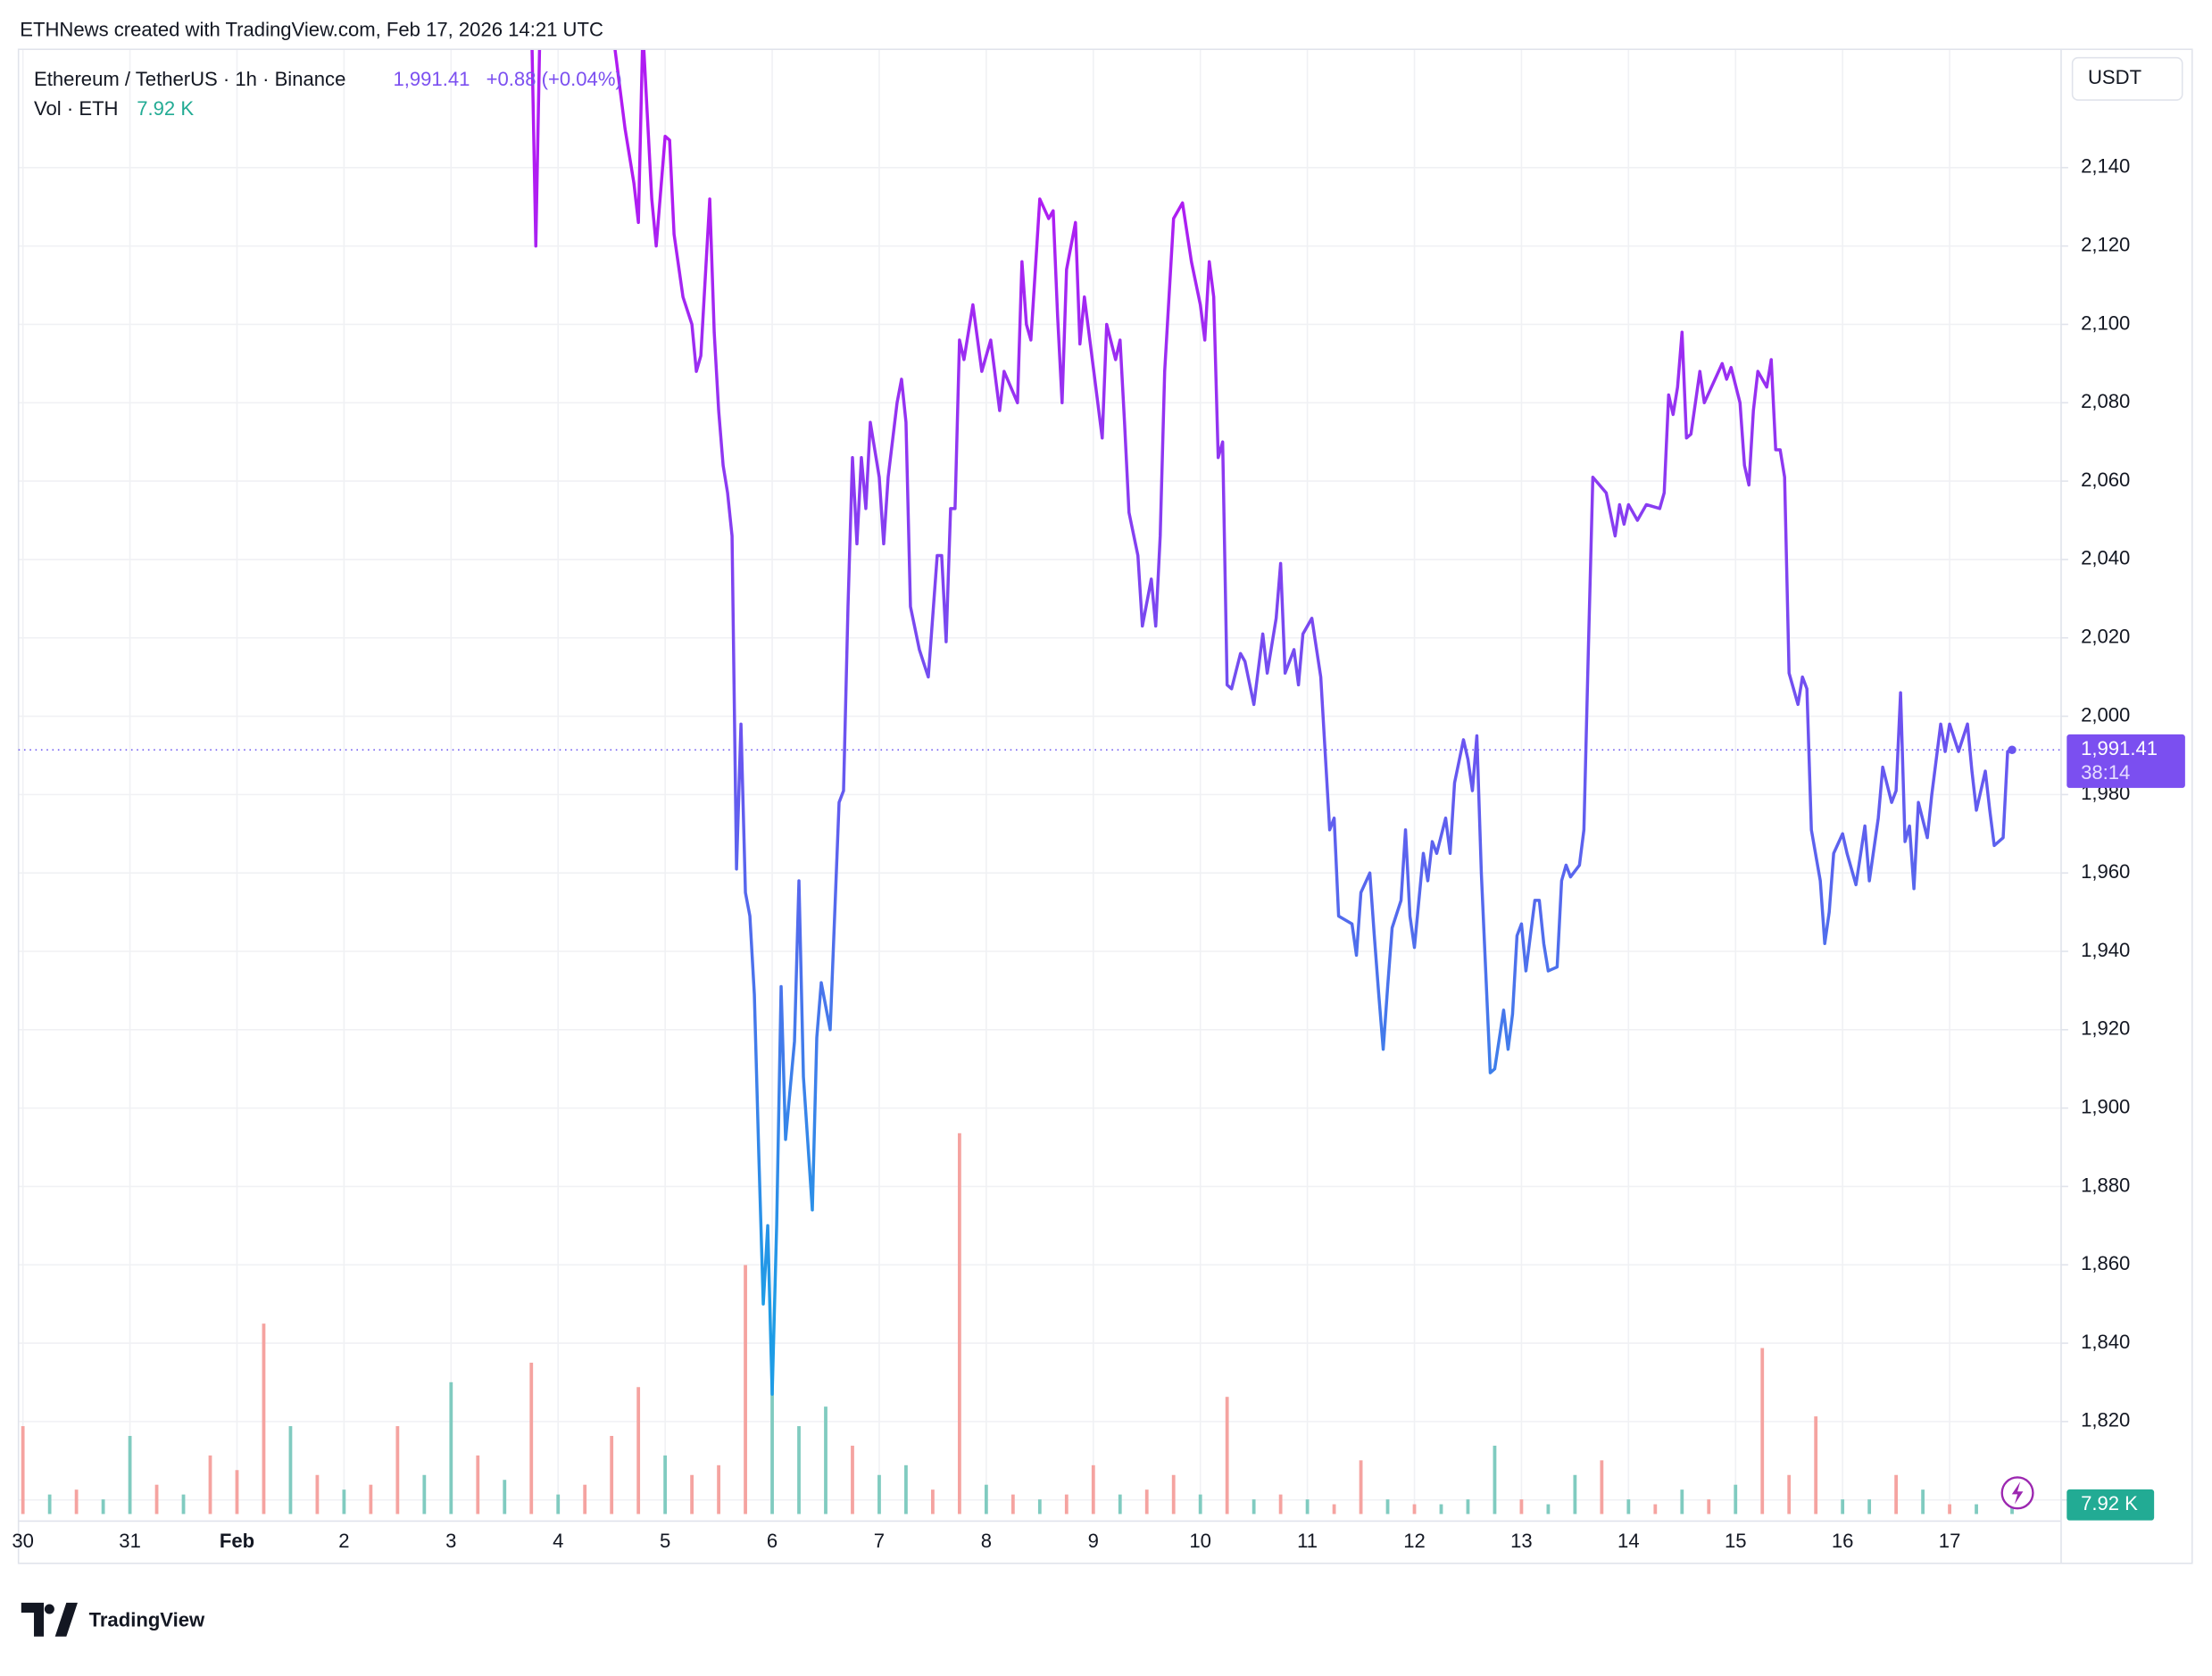  What do you see at coordinates (1414, 1541) in the screenshot?
I see `x-tick-label: 12` at bounding box center [1414, 1541].